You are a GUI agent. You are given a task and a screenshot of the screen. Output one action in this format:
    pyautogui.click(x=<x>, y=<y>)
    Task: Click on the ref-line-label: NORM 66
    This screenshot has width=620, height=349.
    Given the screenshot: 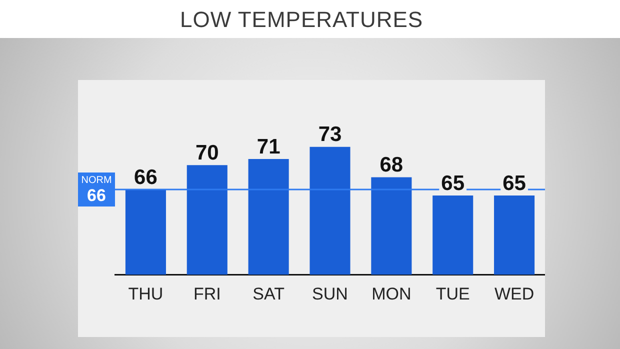 What is the action you would take?
    pyautogui.click(x=96, y=190)
    